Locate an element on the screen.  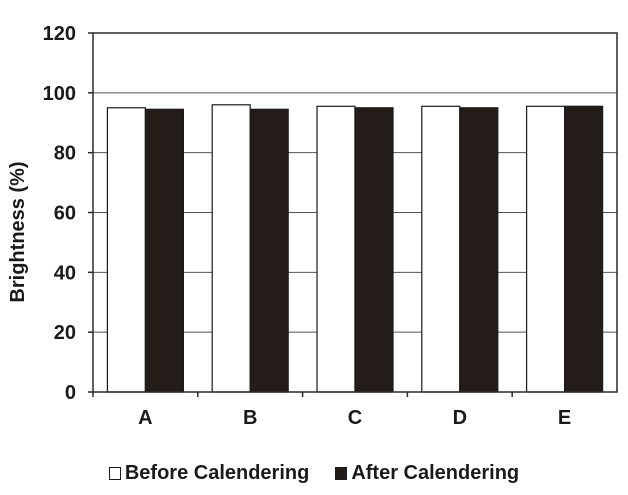
y-axis-ticks: 0 20 40 60 80 100 120 is located at coordinates (68, 213).